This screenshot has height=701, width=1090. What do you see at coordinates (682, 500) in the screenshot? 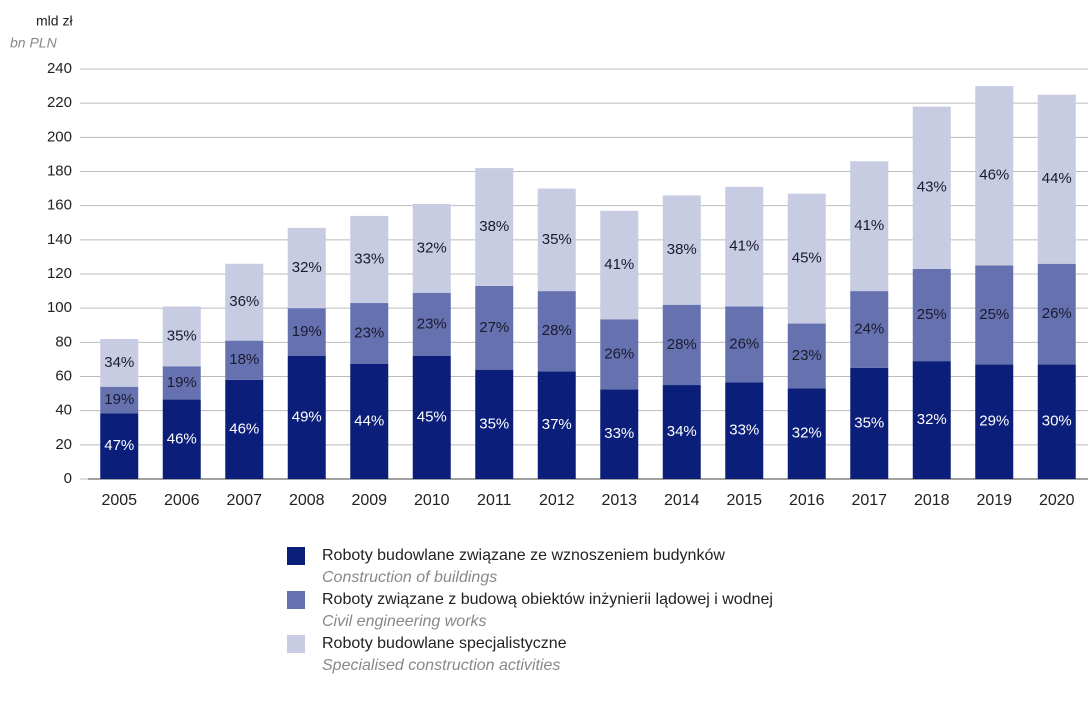
I see `x-tick-label: 2014` at bounding box center [682, 500].